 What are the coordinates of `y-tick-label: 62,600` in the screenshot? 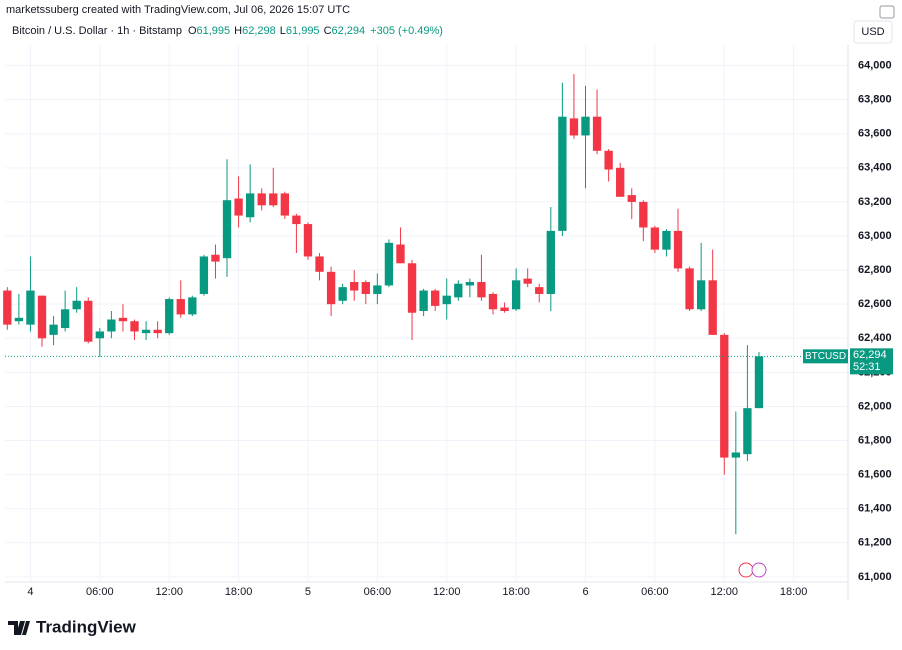 It's located at (875, 304).